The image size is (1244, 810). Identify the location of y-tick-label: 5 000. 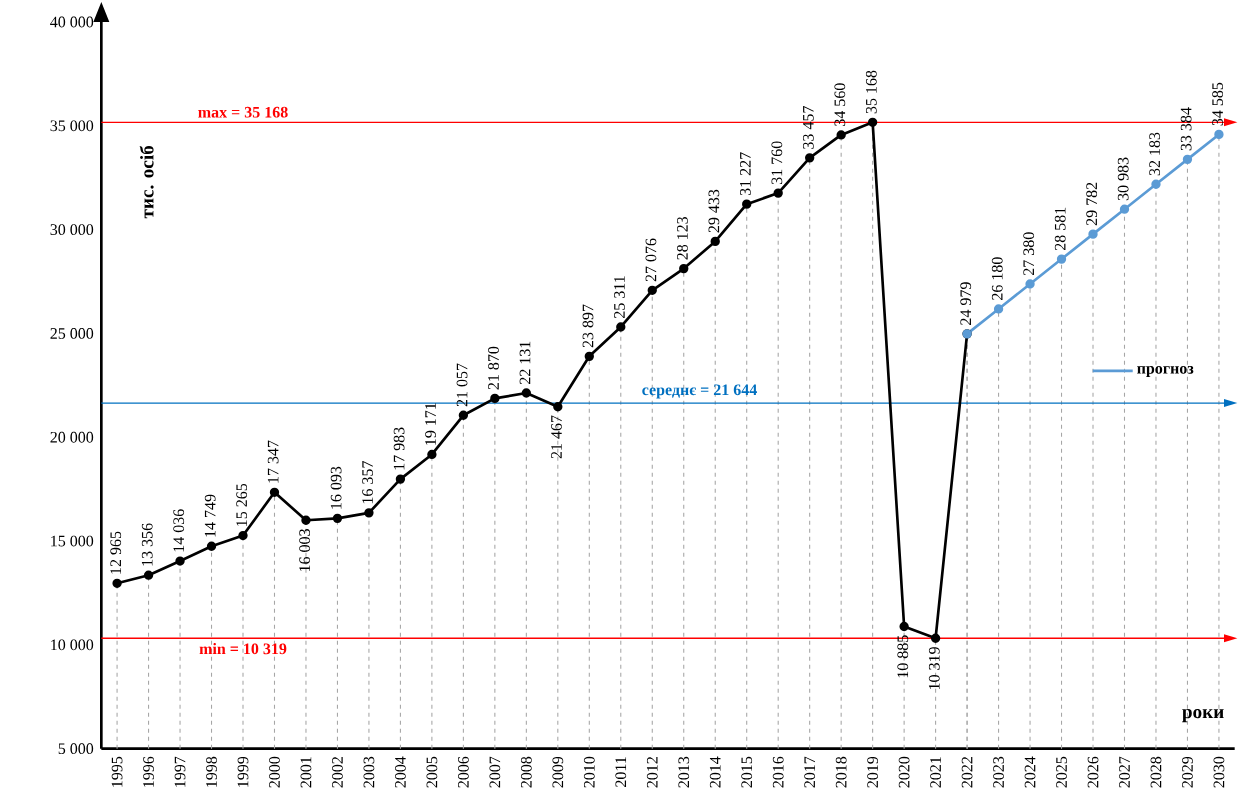
(76, 749).